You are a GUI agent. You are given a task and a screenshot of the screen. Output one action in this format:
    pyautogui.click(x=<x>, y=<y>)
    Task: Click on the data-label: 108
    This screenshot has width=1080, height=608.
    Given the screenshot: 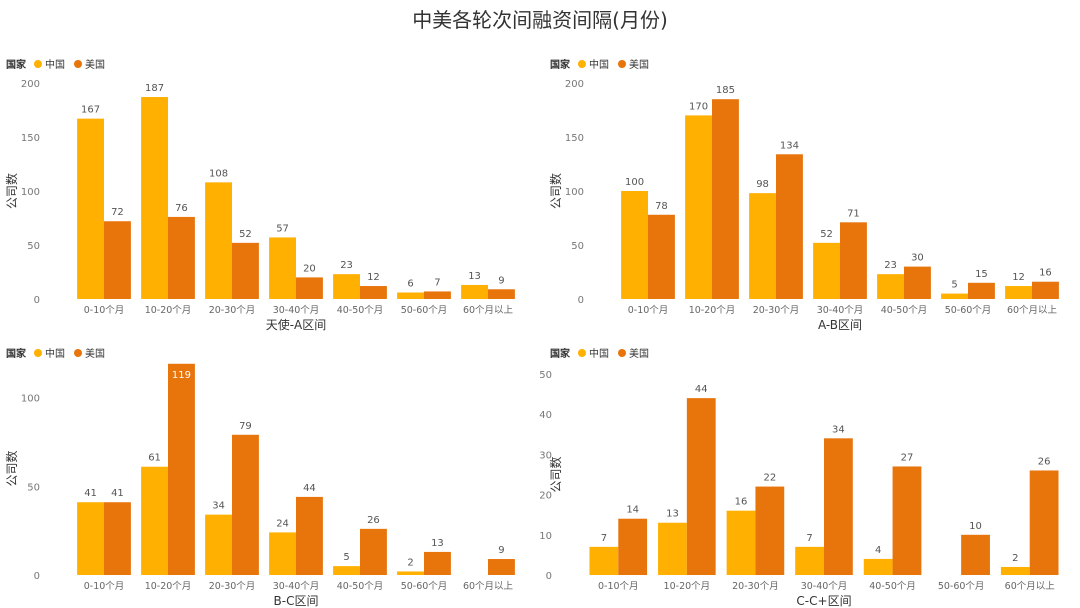 What is the action you would take?
    pyautogui.click(x=218, y=173)
    